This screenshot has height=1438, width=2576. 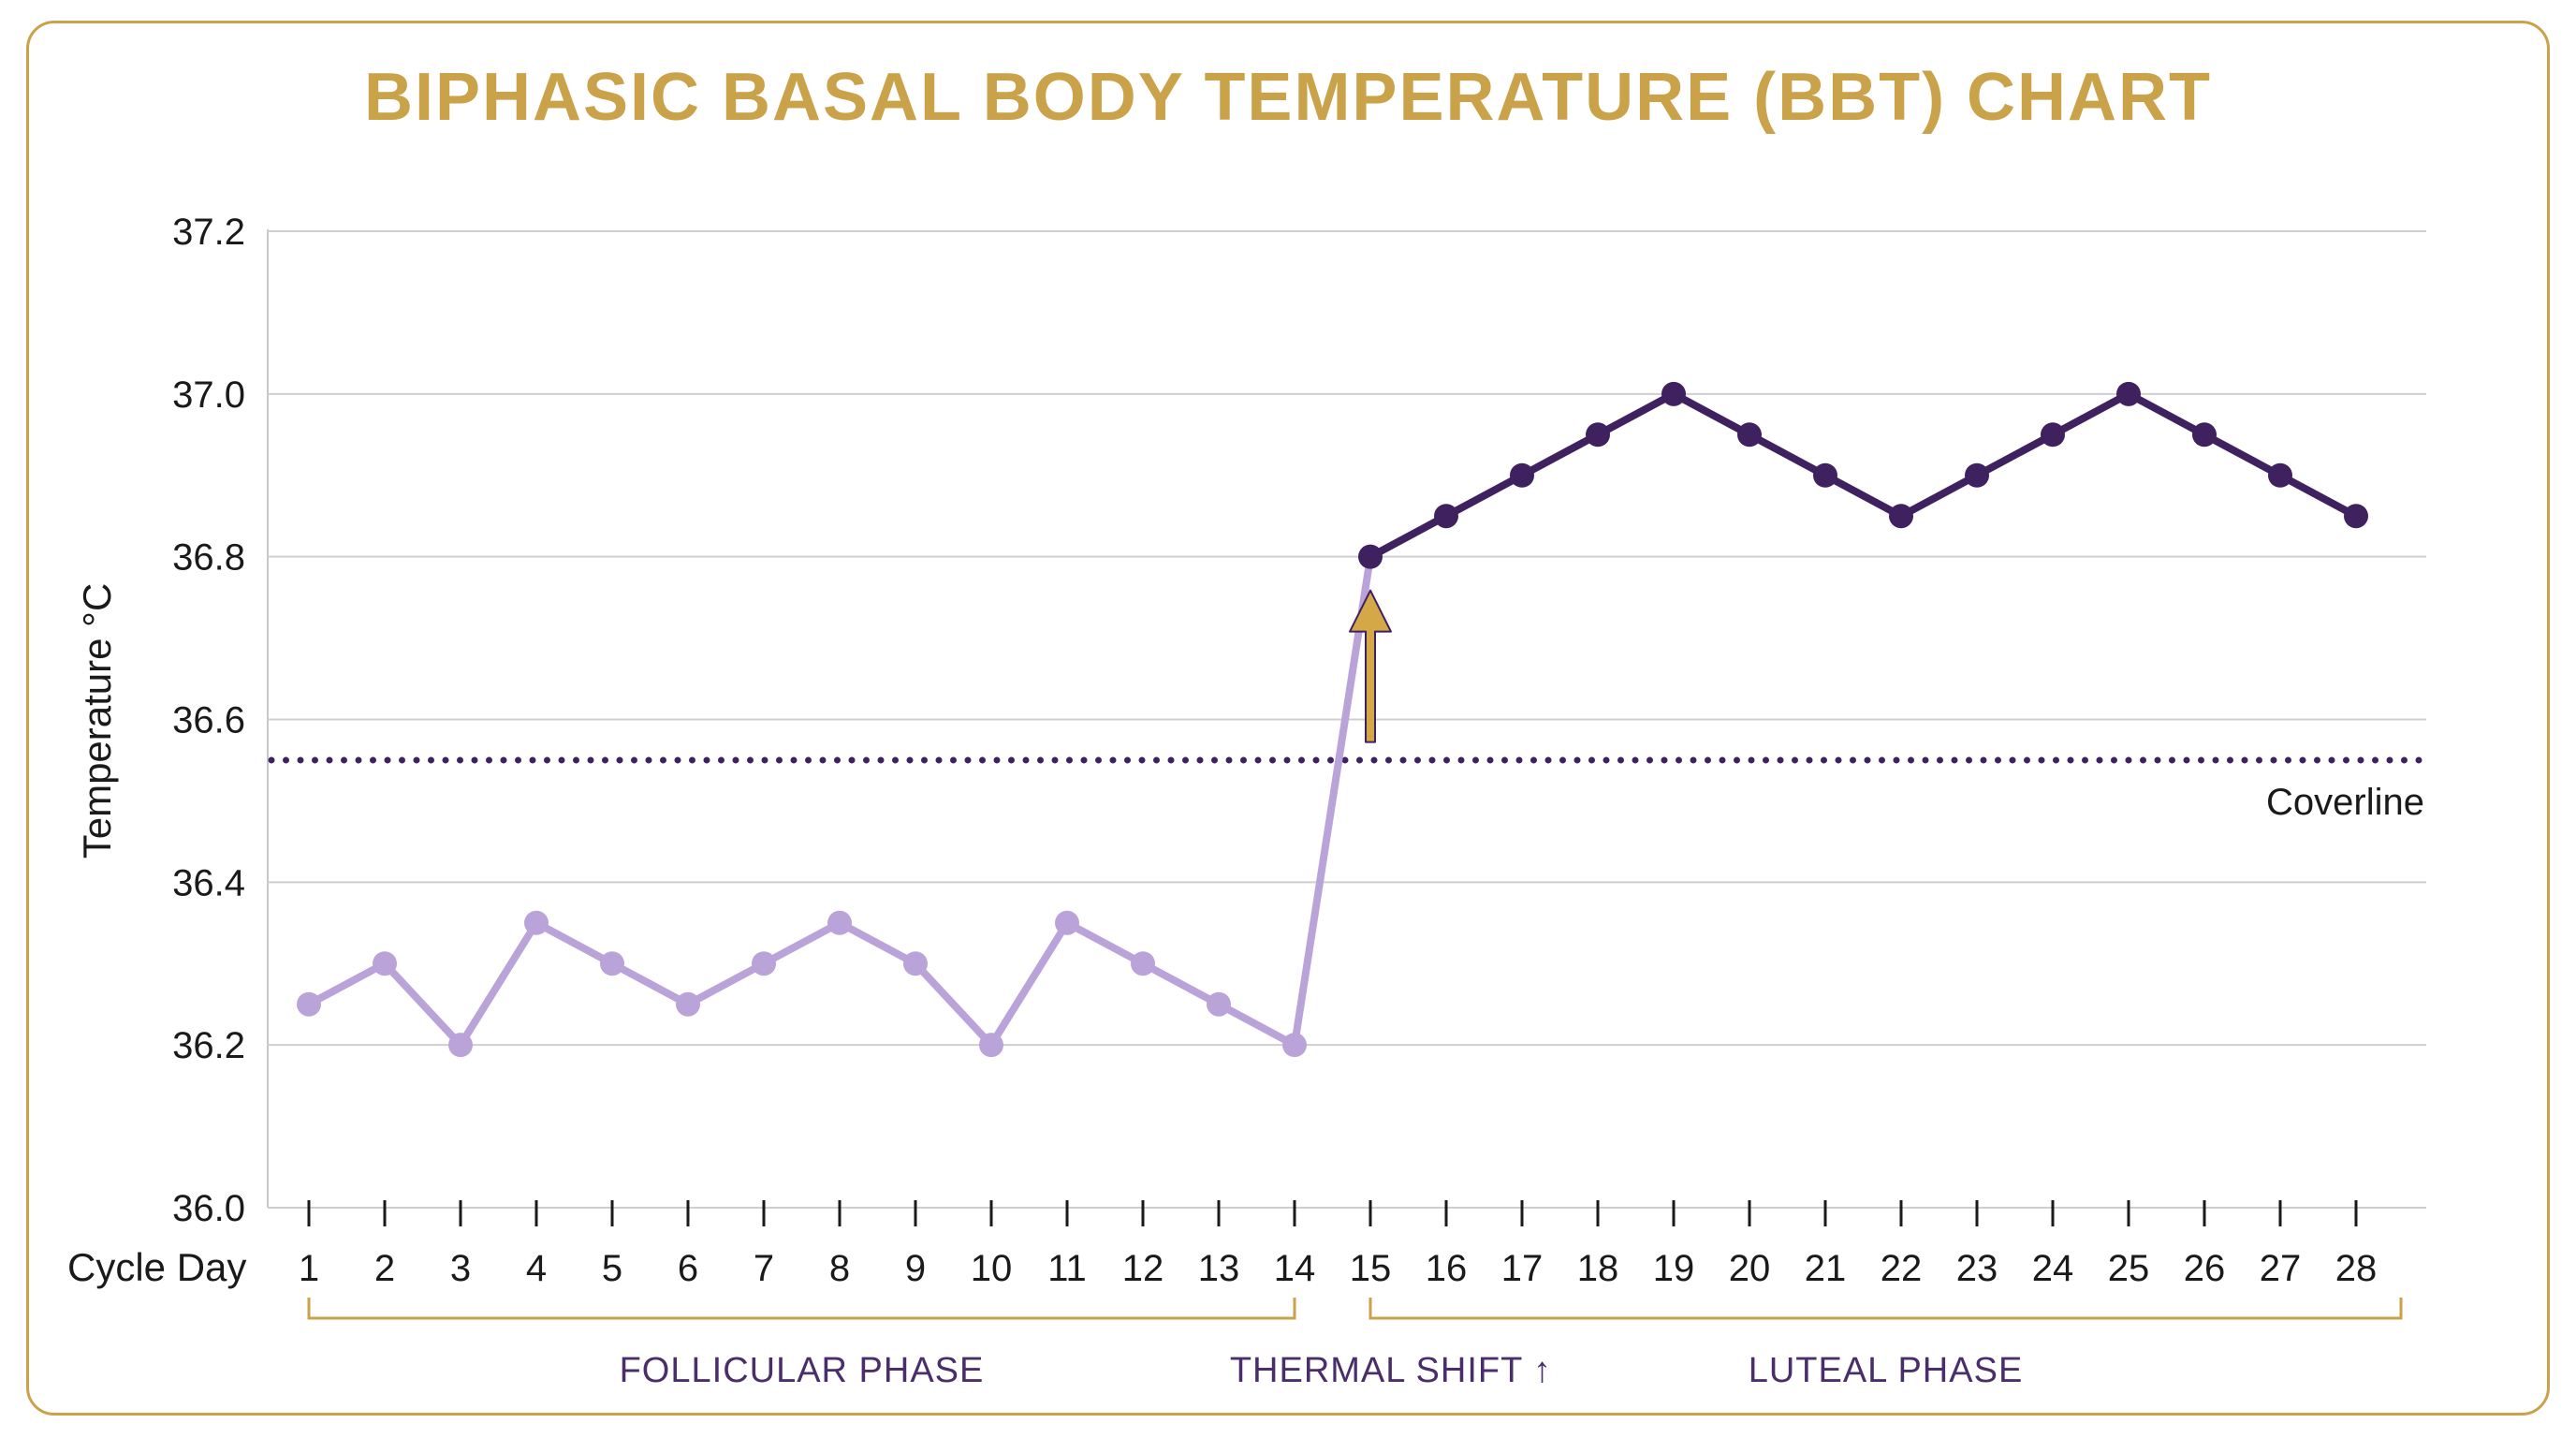 What do you see at coordinates (612, 1268) in the screenshot?
I see `x-tick-label: 5` at bounding box center [612, 1268].